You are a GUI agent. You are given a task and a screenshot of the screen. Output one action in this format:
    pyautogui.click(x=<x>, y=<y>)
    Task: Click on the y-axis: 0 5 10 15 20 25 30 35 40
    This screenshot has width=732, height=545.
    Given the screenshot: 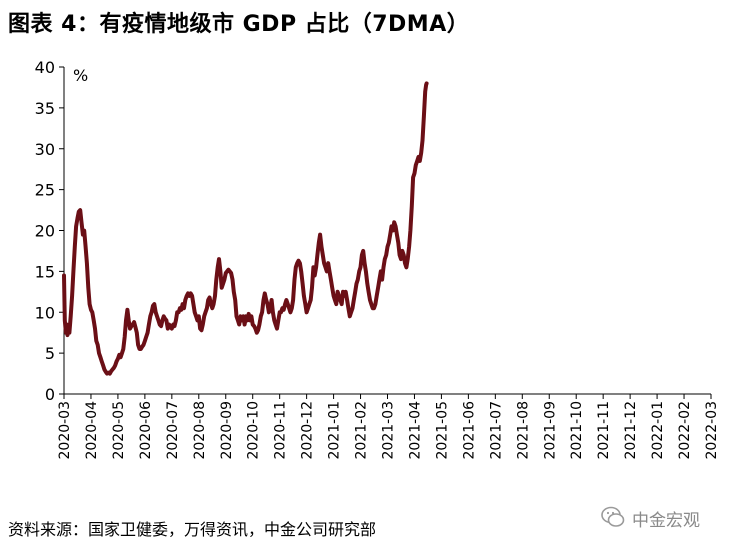 What is the action you would take?
    pyautogui.click(x=50, y=231)
    